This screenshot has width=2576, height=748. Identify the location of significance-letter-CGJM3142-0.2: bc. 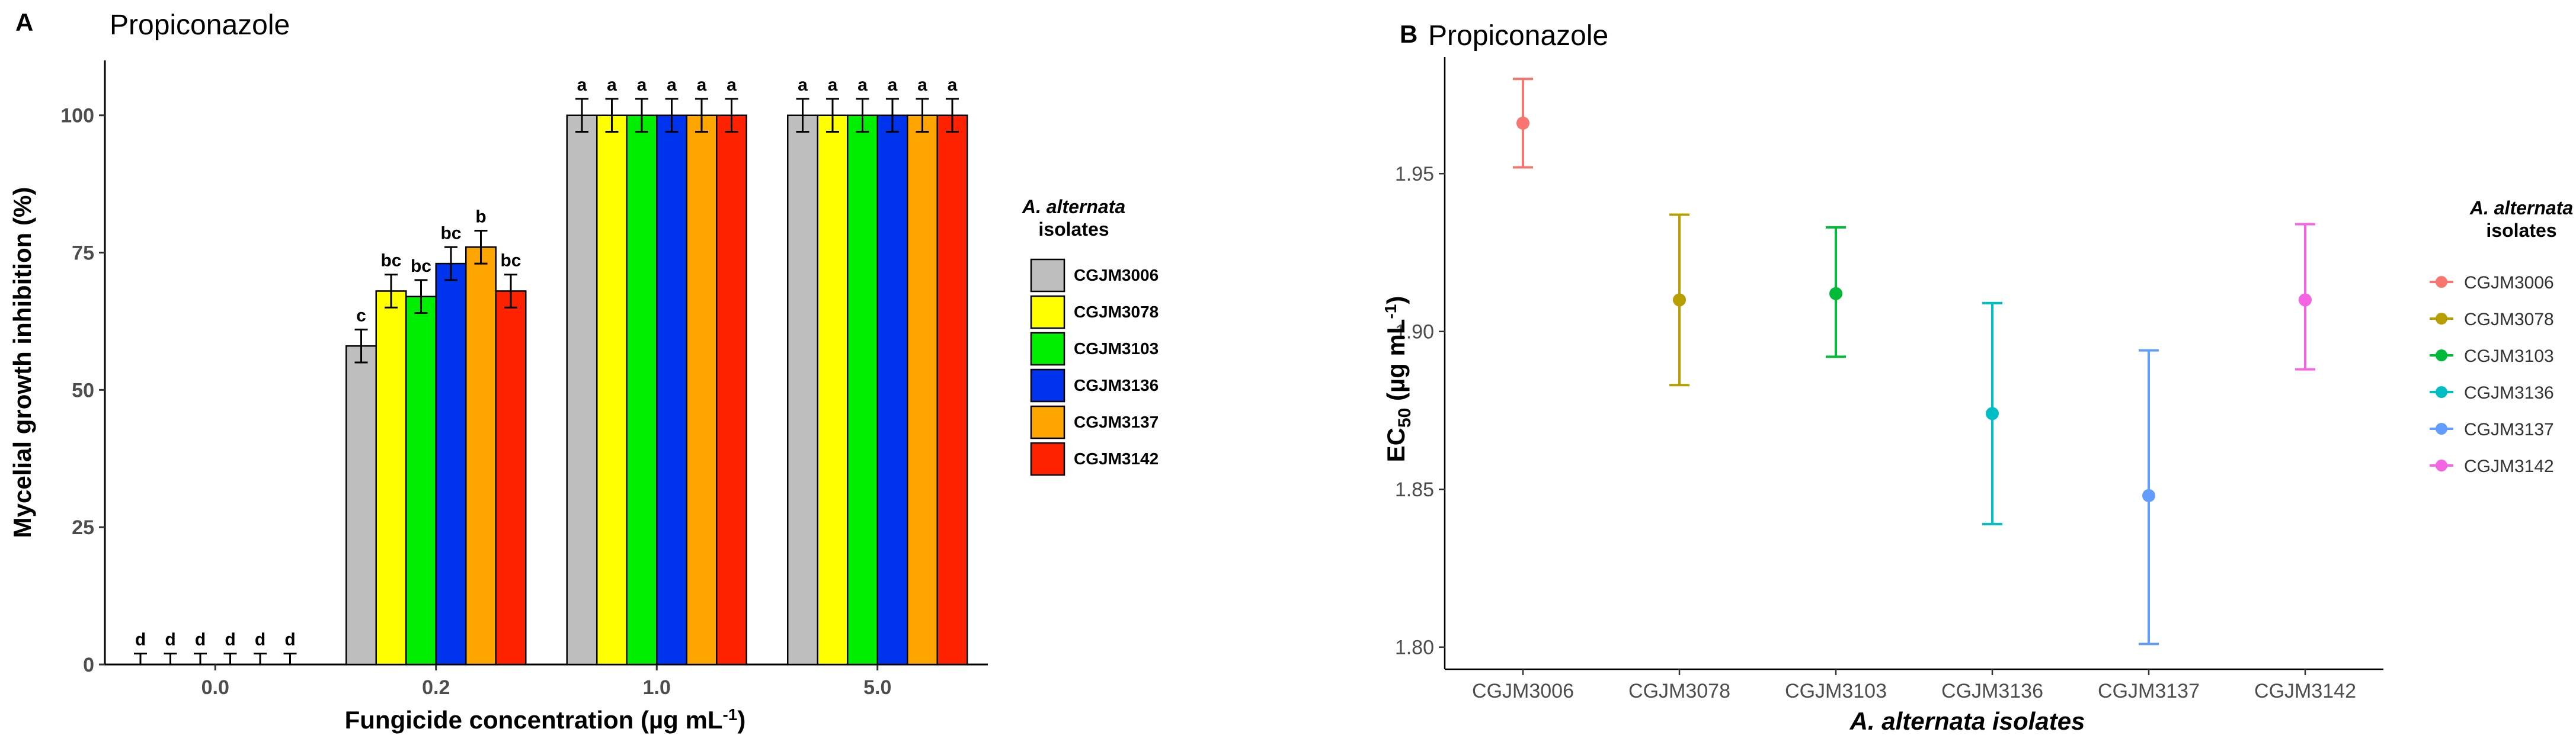
(510, 261).